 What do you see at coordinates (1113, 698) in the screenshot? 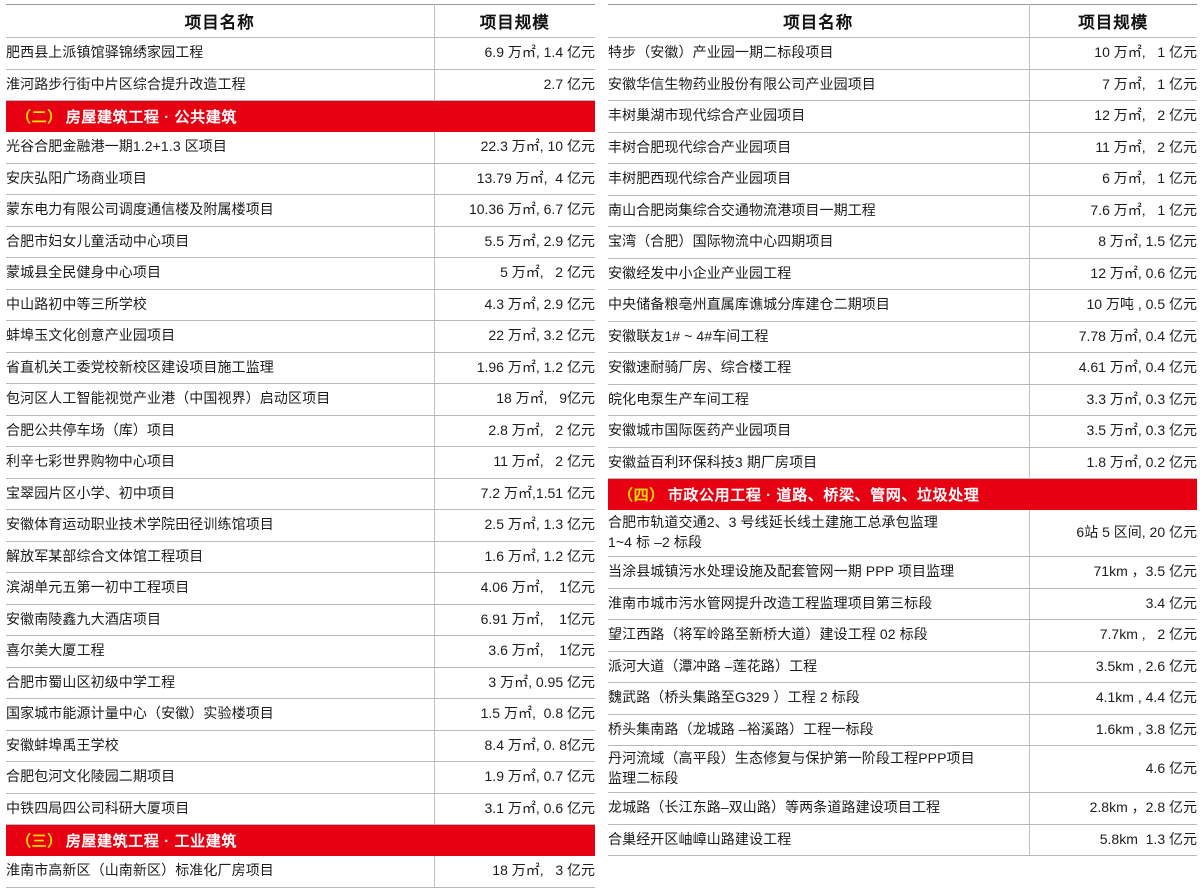
I see `cell-project-scale: 4.1km , 4.4 亿元` at bounding box center [1113, 698].